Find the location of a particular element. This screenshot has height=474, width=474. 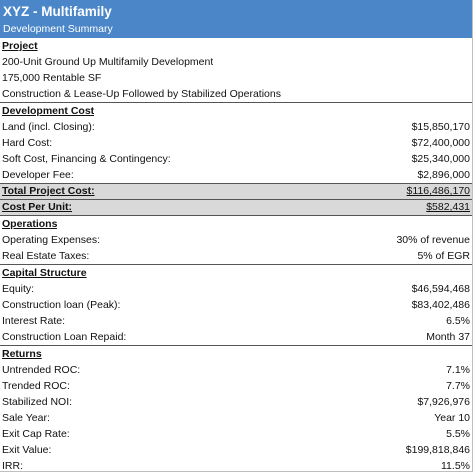

section-capital-structure-heading: Capital Structure is located at coordinates (236, 272).